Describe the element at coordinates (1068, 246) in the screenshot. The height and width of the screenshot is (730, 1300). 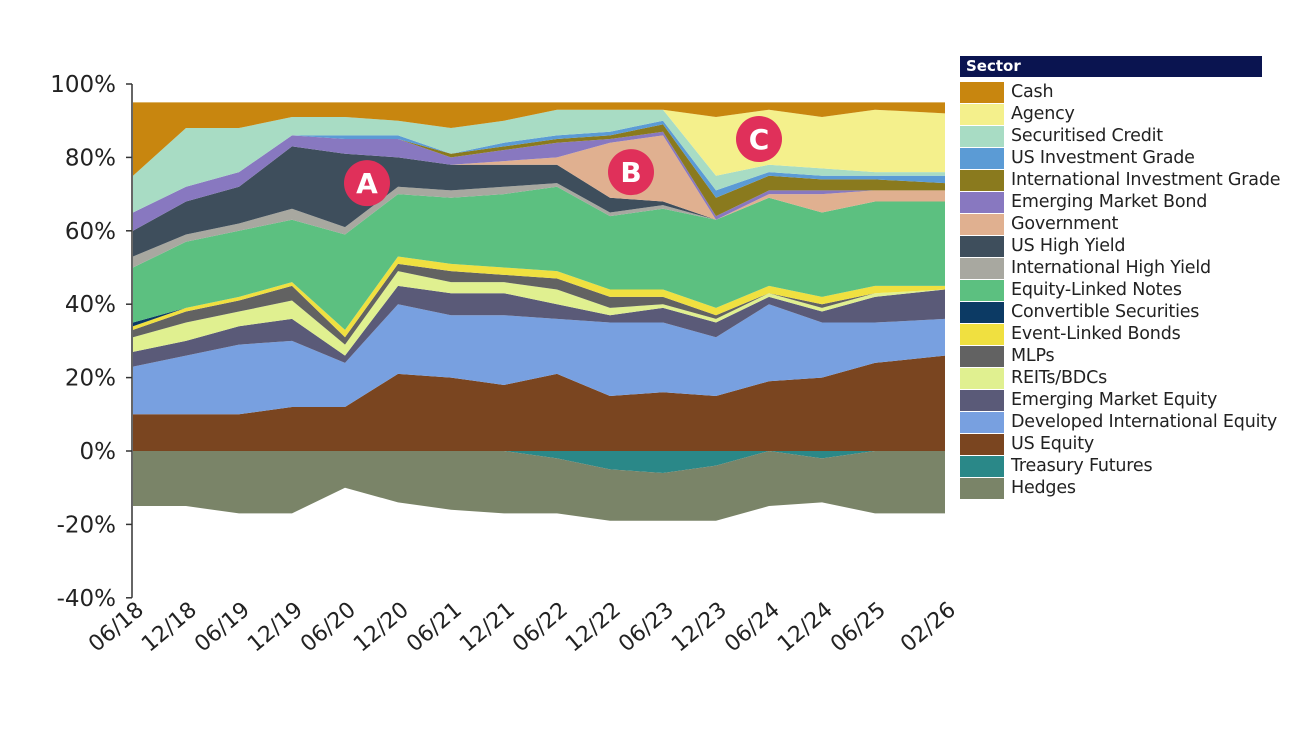
I see `legend-label: US High Yield` at that location.